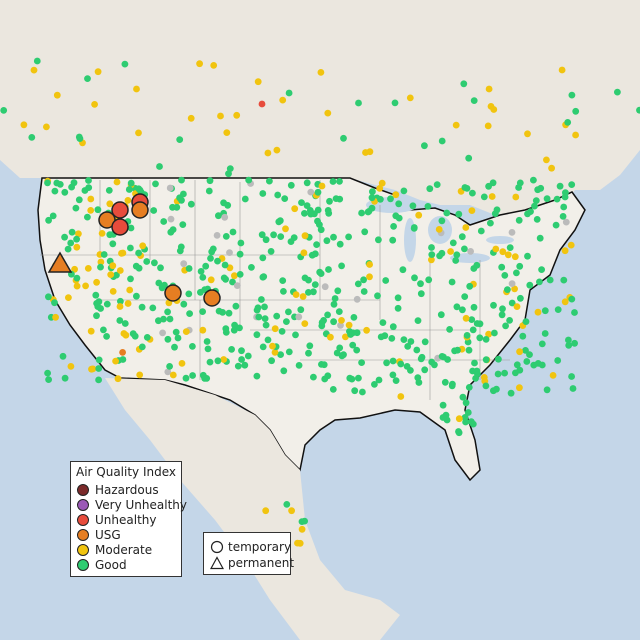  I want to click on legend-item-permanent: permanent, so click(252, 562).